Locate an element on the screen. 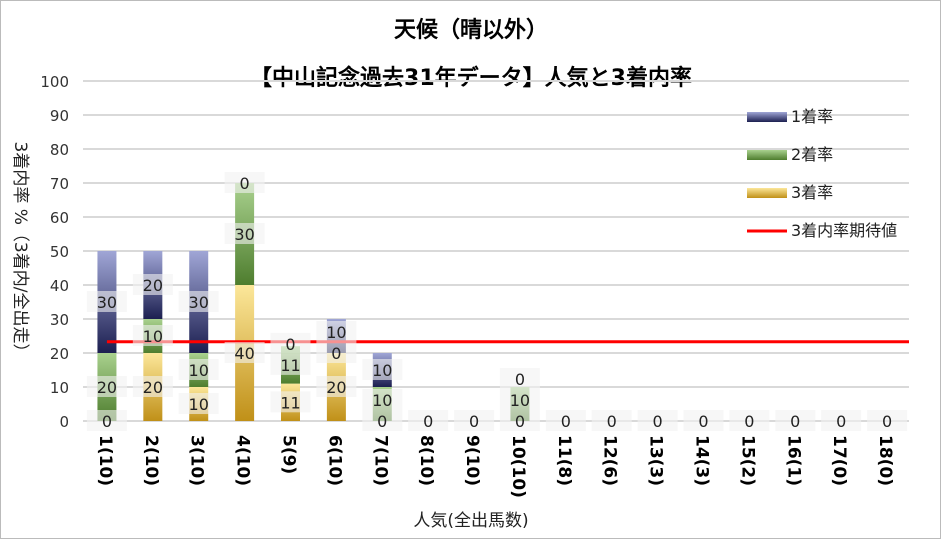 The width and height of the screenshot is (941, 539). legend-label: 3着内率期待値 is located at coordinates (844, 230).